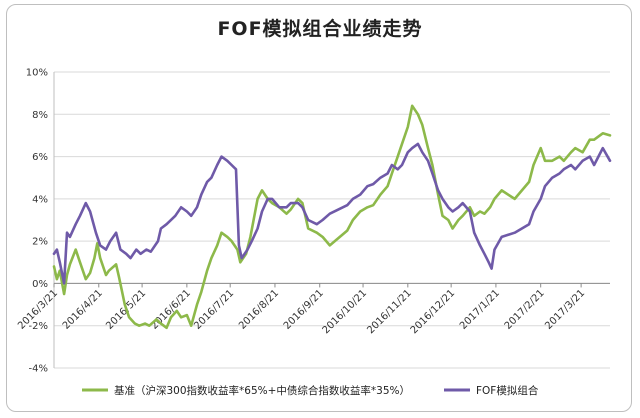 This screenshot has height=418, width=640. I want to click on legend-label: FOF模拟组合, so click(507, 390).